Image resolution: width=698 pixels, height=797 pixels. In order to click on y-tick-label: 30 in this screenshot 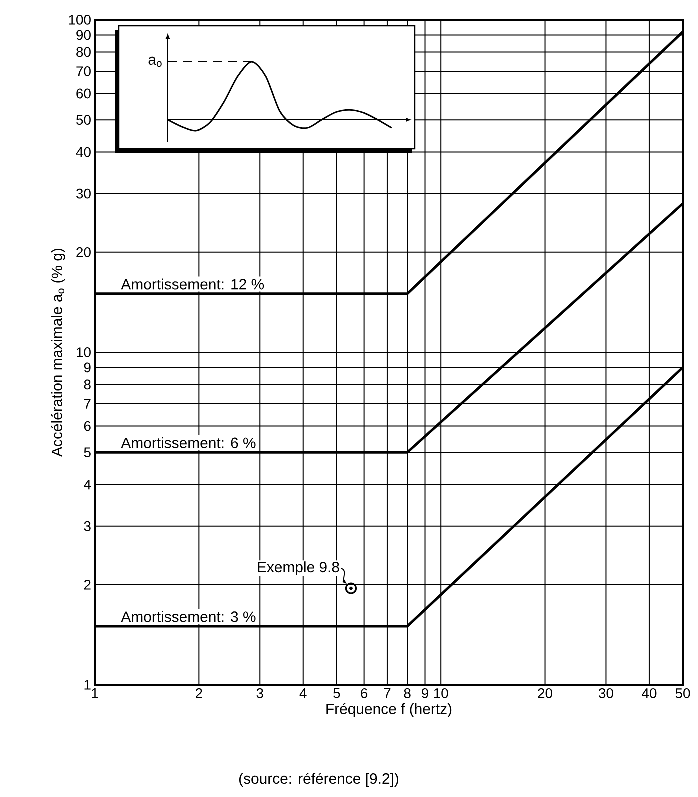, I will do `click(83, 193)`.